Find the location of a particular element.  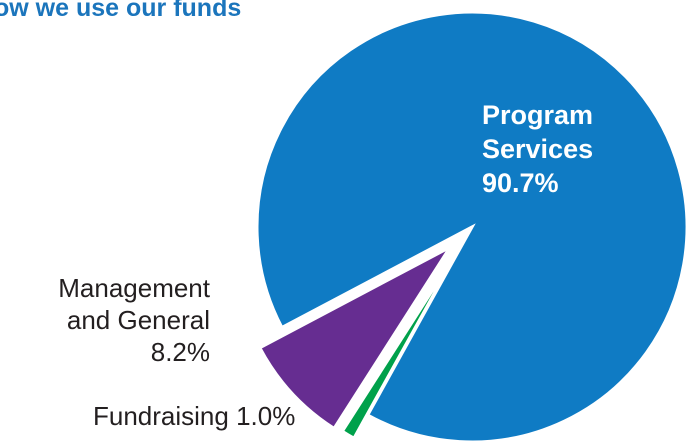

fundraising-value: 1.0% is located at coordinates (266, 416).